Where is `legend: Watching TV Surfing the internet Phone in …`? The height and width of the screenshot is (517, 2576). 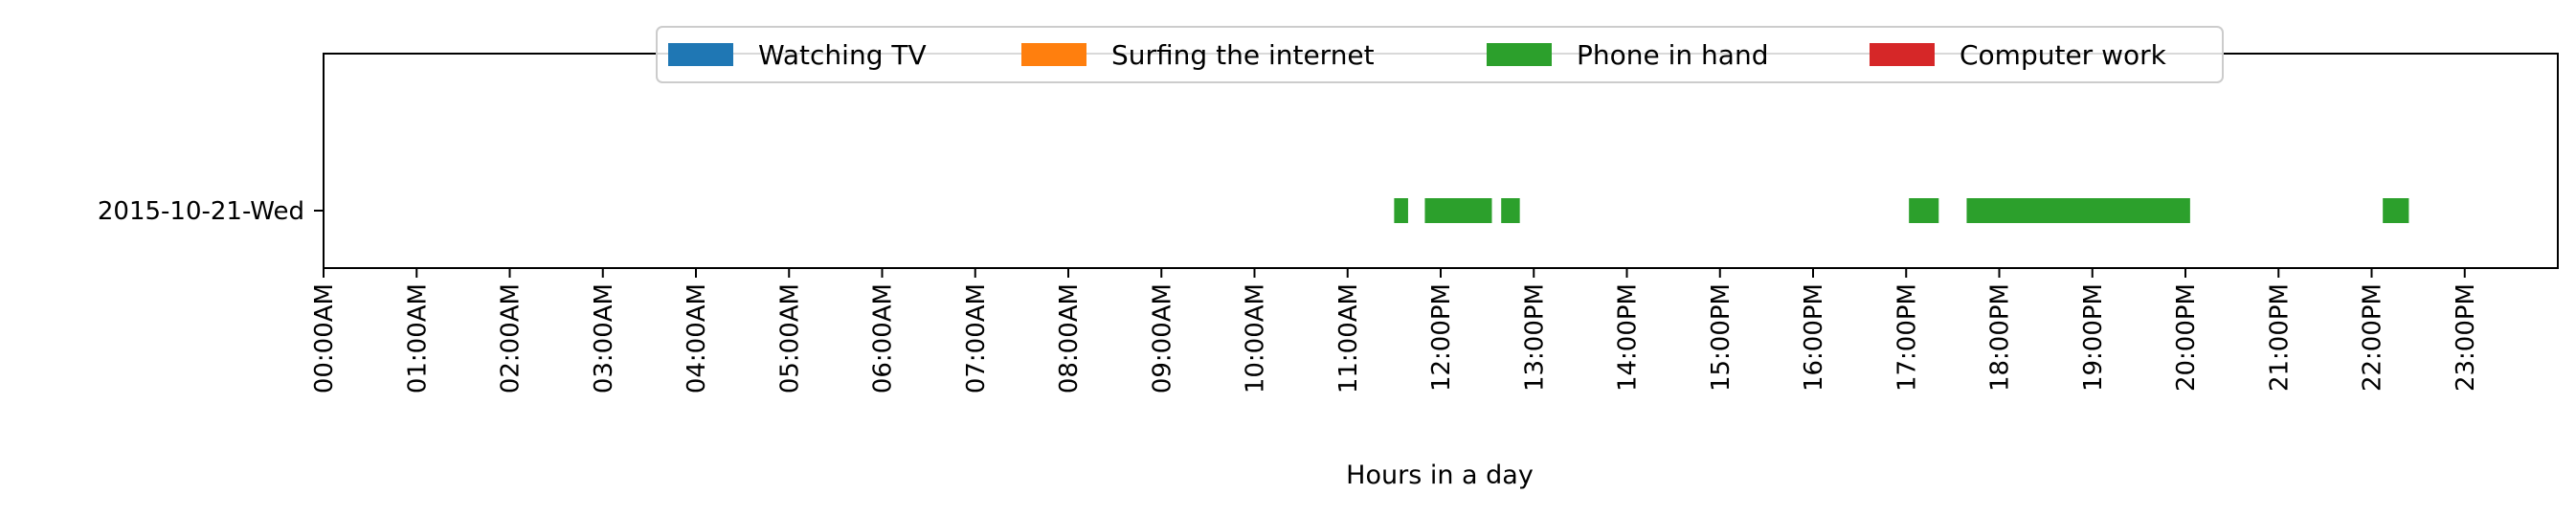 legend: Watching TV Surfing the internet Phone in … is located at coordinates (1440, 54).